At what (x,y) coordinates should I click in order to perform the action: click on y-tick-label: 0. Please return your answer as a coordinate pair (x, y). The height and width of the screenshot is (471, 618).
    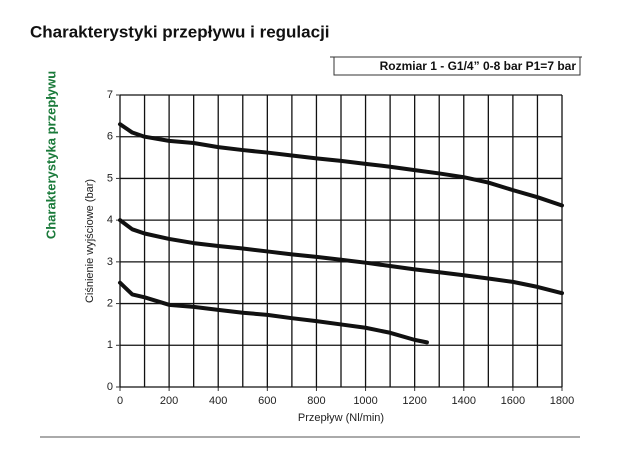
    Looking at the image, I should click on (110, 387).